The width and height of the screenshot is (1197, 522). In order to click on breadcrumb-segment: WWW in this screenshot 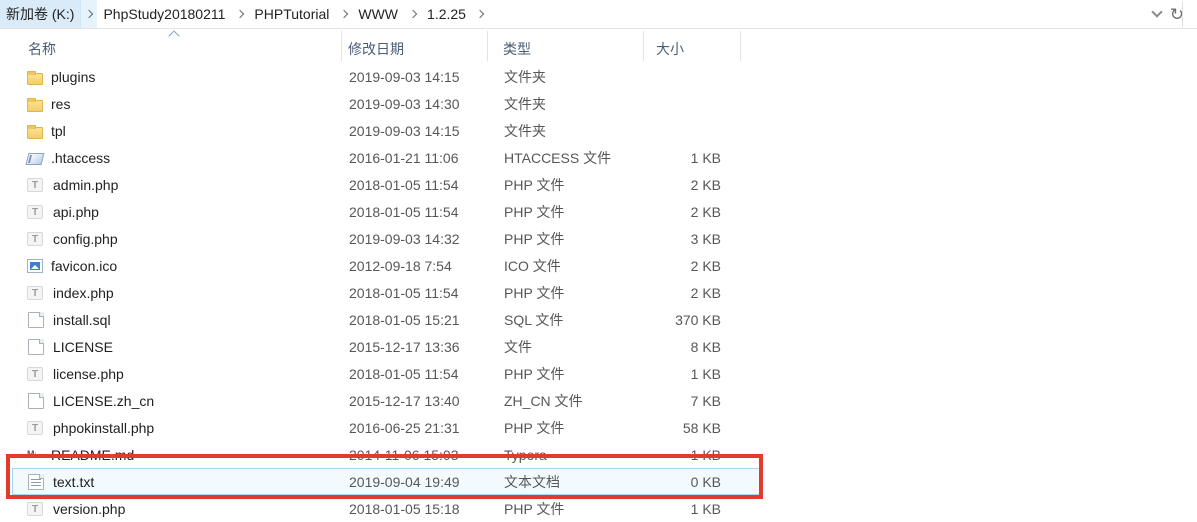, I will do `click(386, 14)`.